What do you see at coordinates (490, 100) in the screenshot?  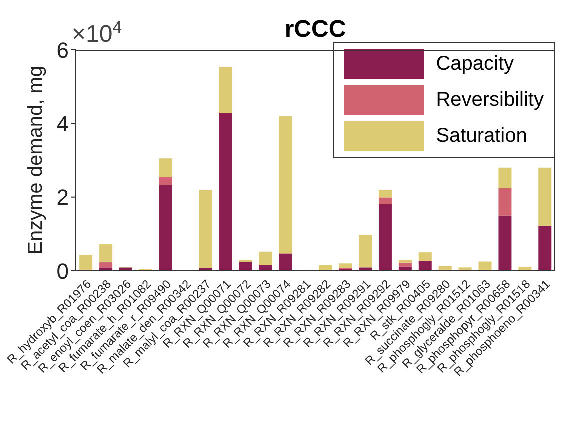 I see `legend-label: Reversibility` at bounding box center [490, 100].